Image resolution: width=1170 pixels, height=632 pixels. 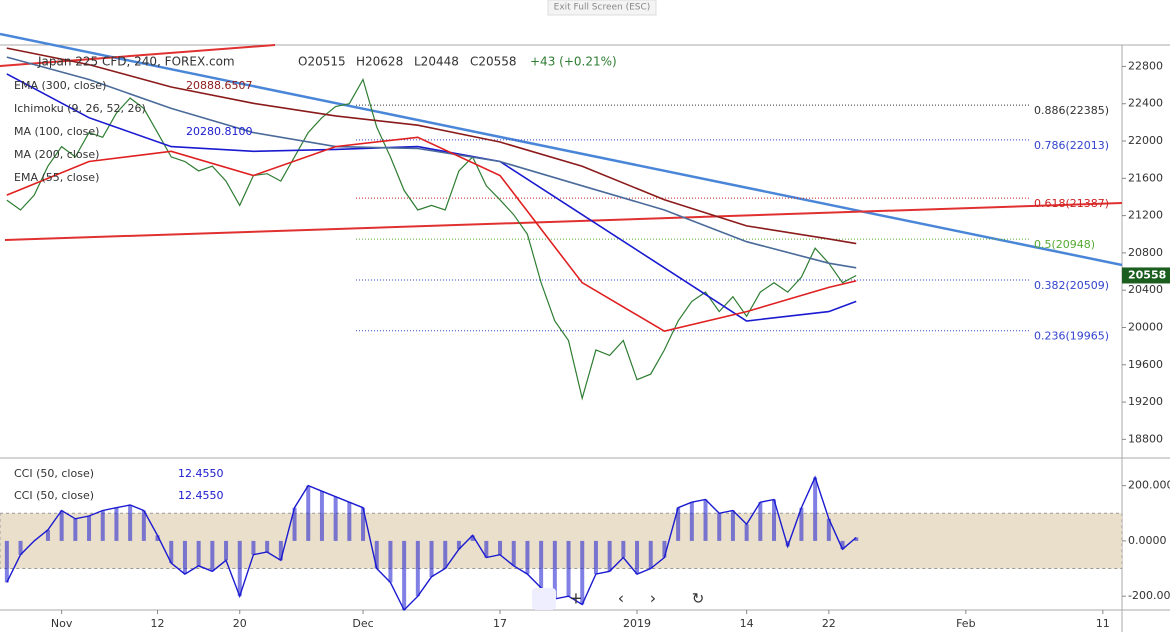 What do you see at coordinates (1145, 364) in the screenshot?
I see `y-tick-label: 19600` at bounding box center [1145, 364].